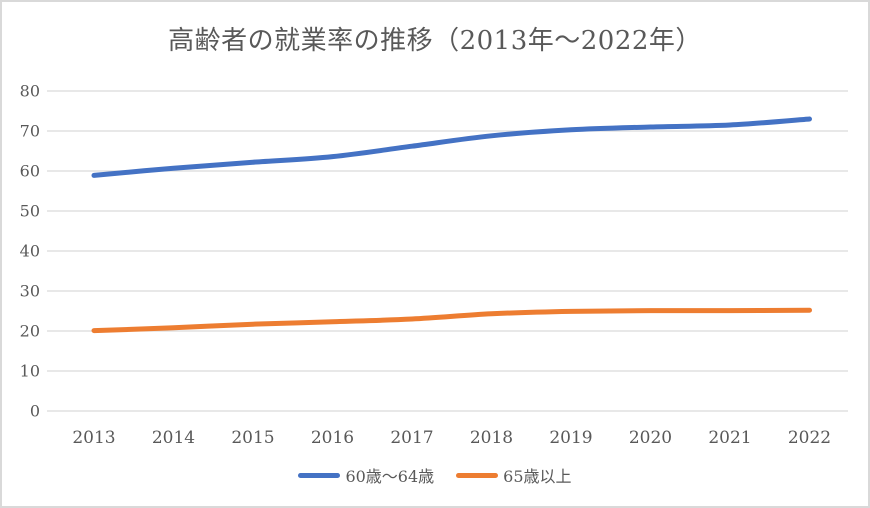 The height and width of the screenshot is (508, 870). What do you see at coordinates (35, 411) in the screenshot?
I see `y-tick-label: 0` at bounding box center [35, 411].